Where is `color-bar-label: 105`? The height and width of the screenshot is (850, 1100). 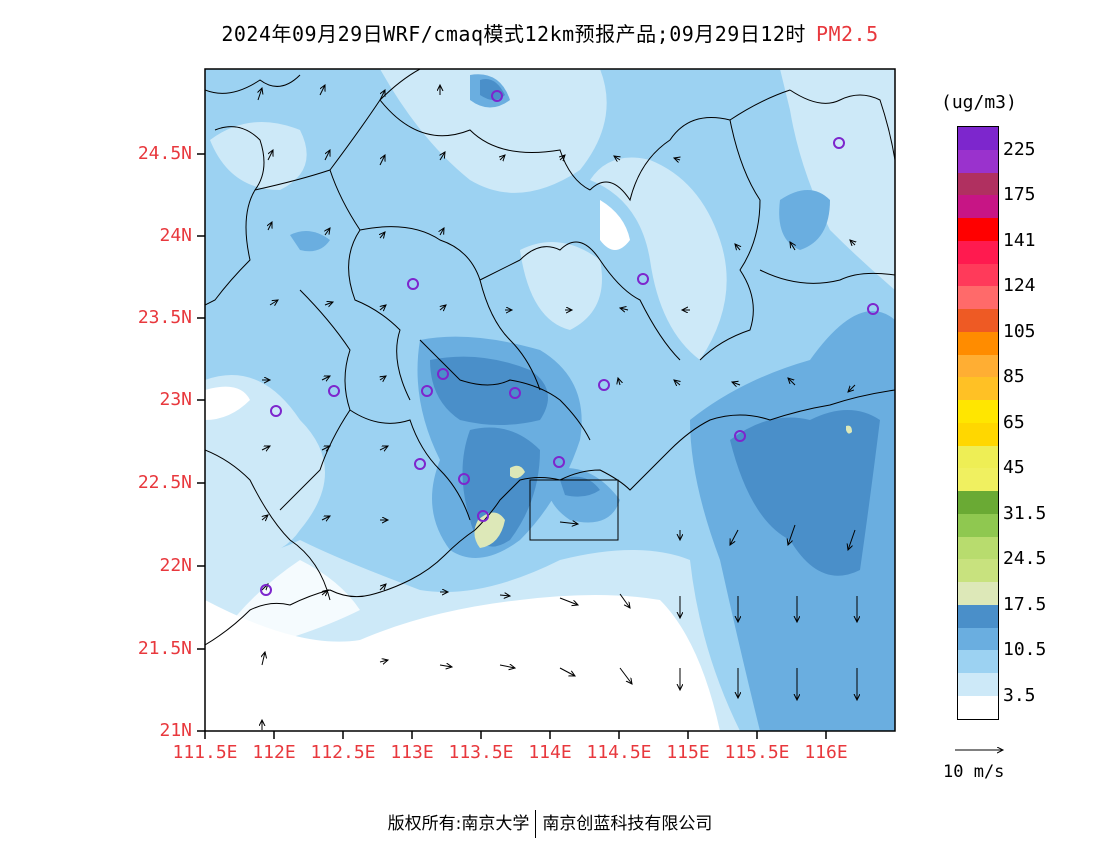
color-bar-label: 105 is located at coordinates (1019, 331).